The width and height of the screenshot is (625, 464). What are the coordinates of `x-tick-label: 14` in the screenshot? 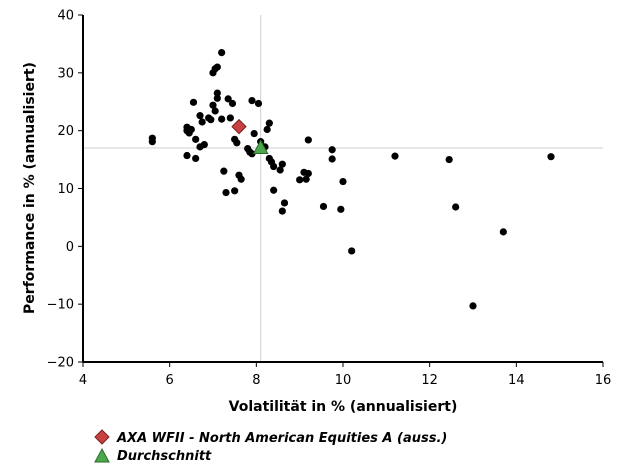 It's located at (516, 380).